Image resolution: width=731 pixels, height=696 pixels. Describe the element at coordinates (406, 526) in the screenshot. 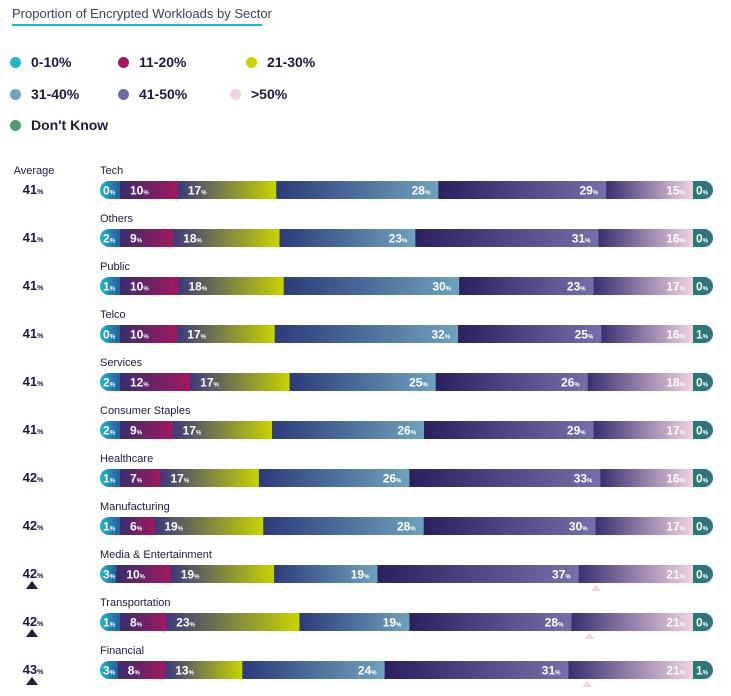

I see `bar-row: 1% 6% 19% 28% 30% 17% 0%` at that location.